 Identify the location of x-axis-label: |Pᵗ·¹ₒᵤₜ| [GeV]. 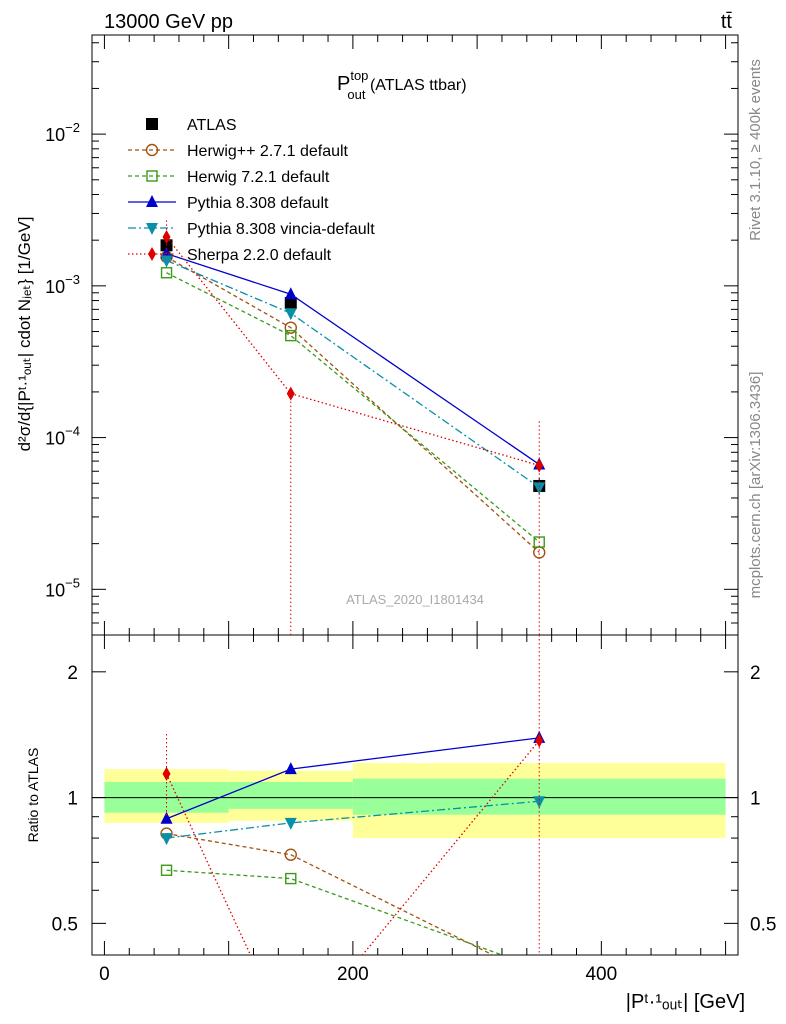
(685, 1002).